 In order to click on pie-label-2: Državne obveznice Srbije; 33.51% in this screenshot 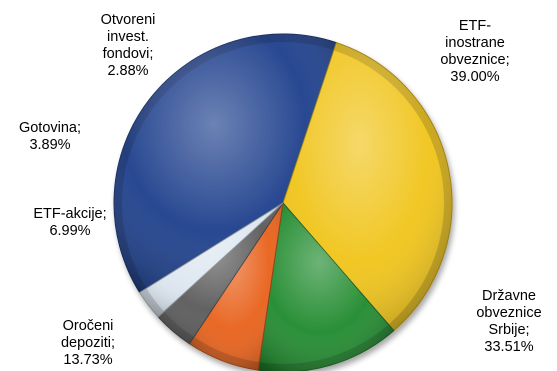, I will do `click(508, 321)`.